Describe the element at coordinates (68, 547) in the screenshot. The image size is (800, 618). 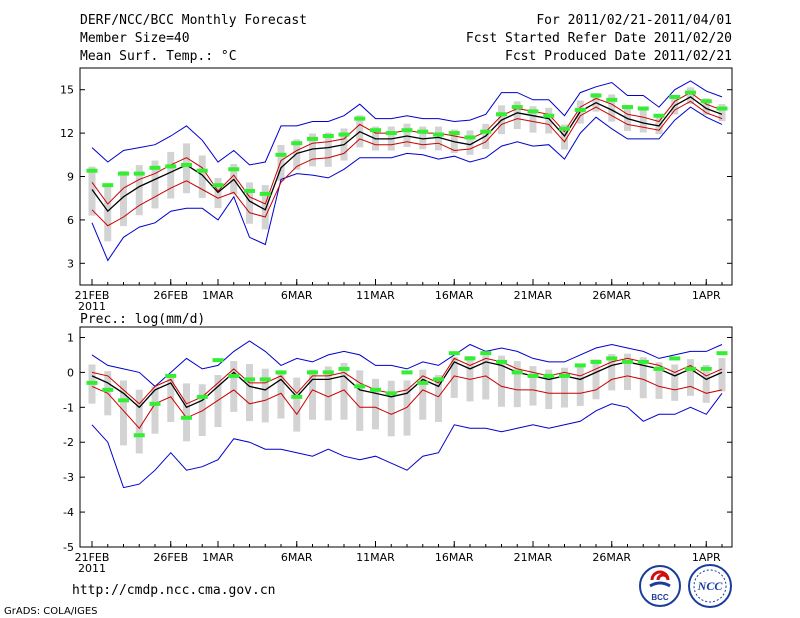
I see `precip-ytick-label--5: -5` at that location.